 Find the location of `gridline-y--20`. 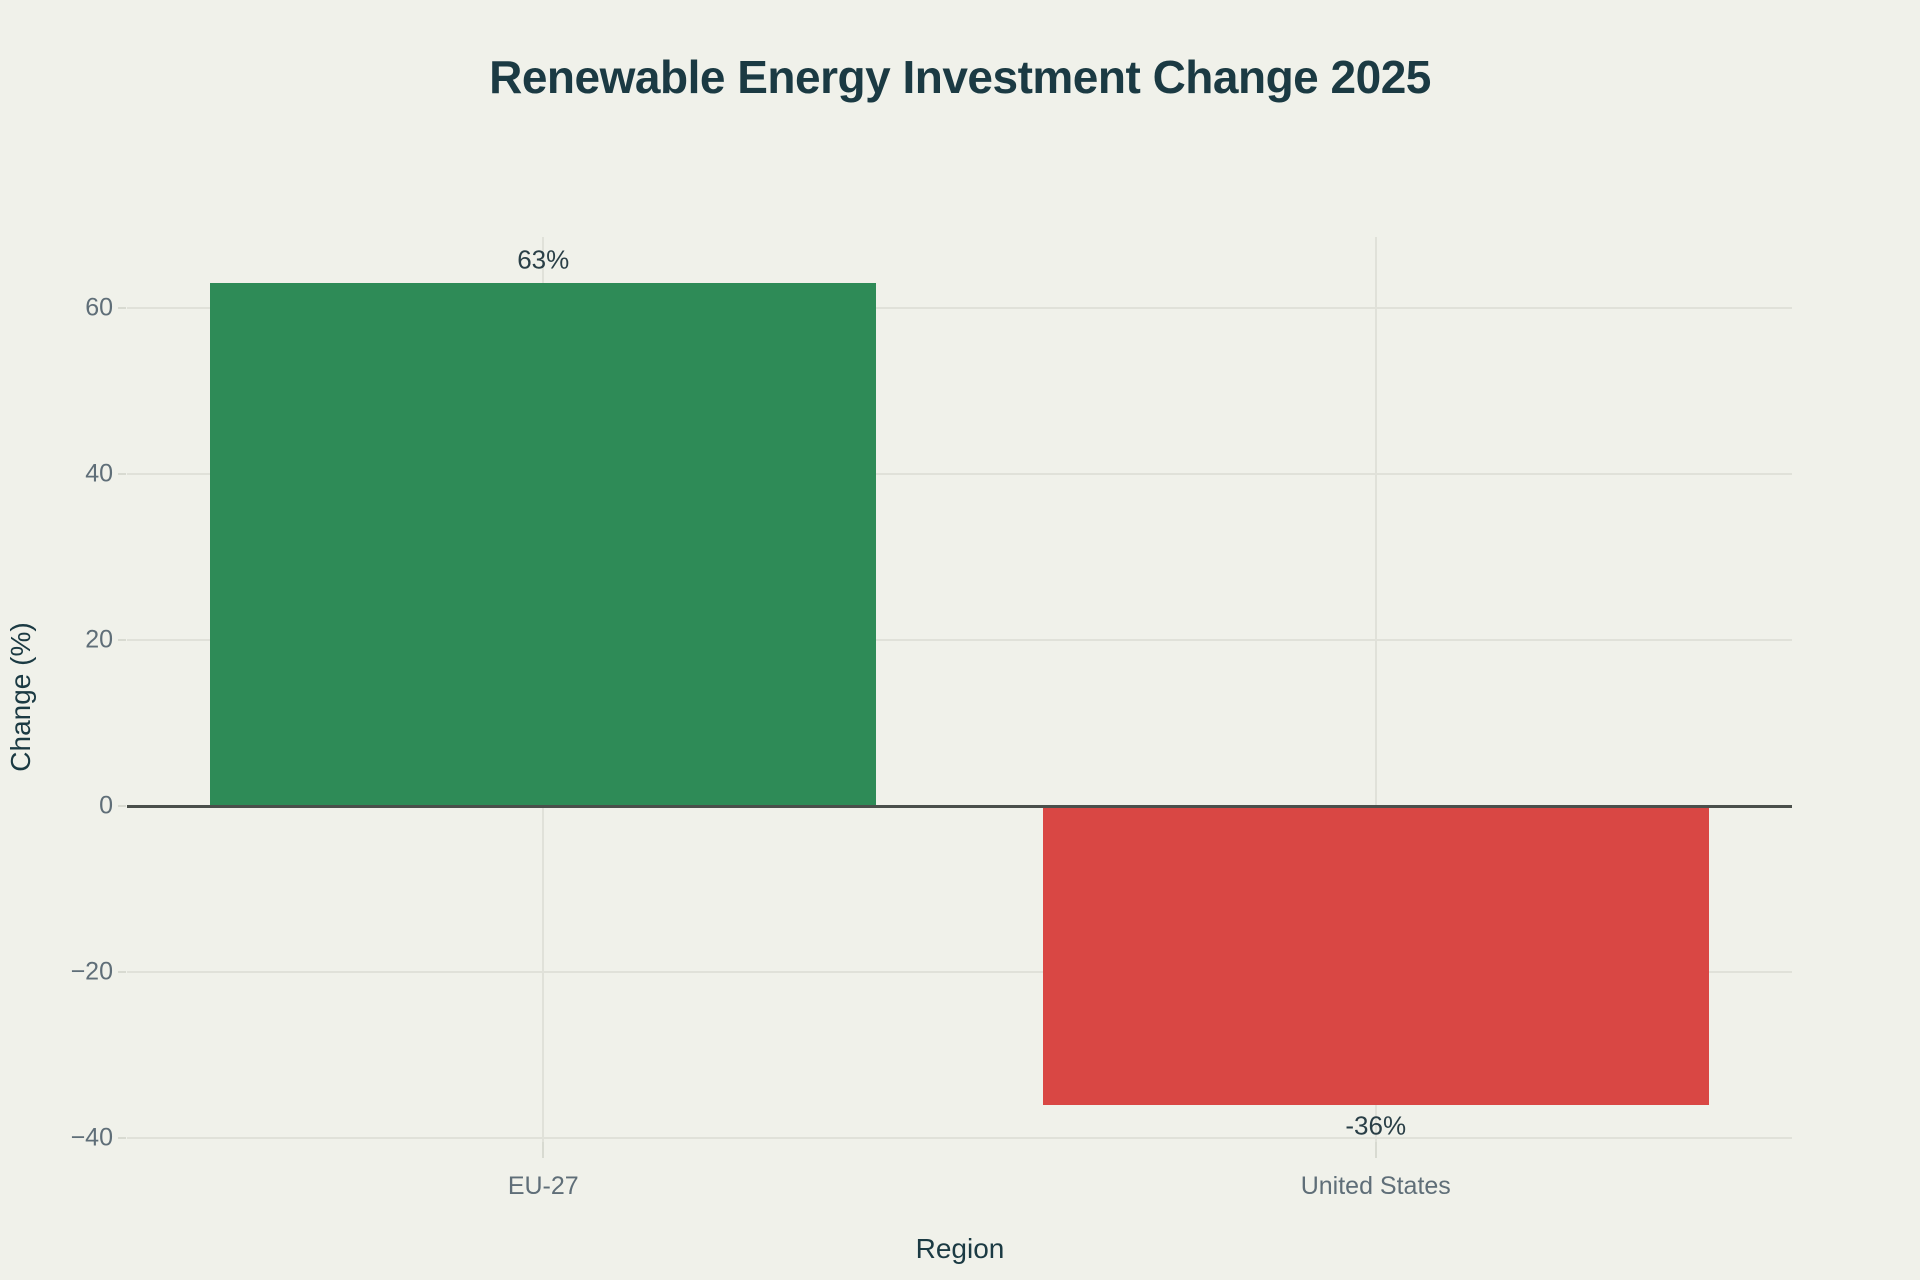

gridline-y--20 is located at coordinates (959, 972).